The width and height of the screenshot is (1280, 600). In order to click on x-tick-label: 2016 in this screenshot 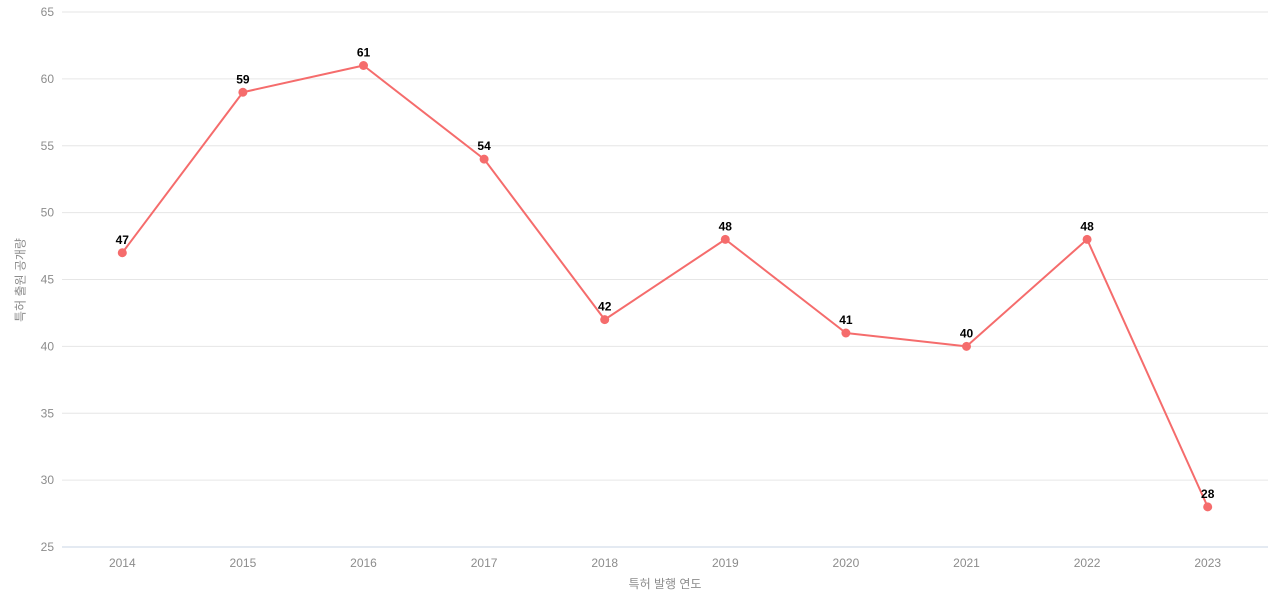, I will do `click(363, 563)`.